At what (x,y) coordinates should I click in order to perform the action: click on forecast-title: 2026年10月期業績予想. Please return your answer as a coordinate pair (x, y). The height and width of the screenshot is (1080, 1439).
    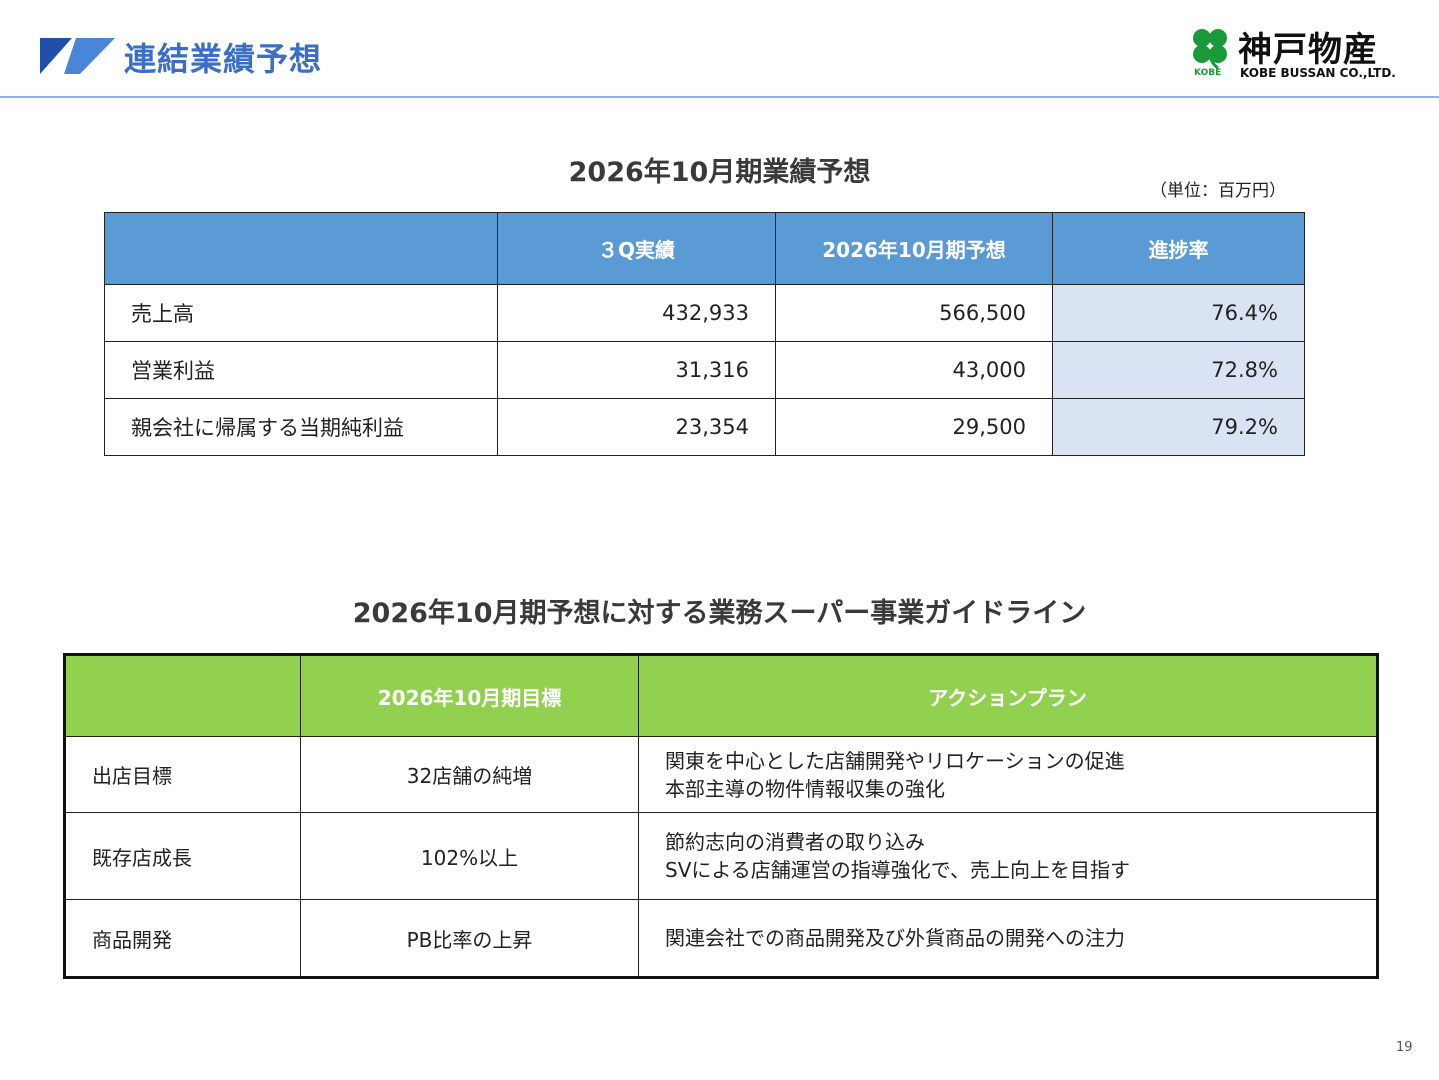
    Looking at the image, I should click on (719, 172).